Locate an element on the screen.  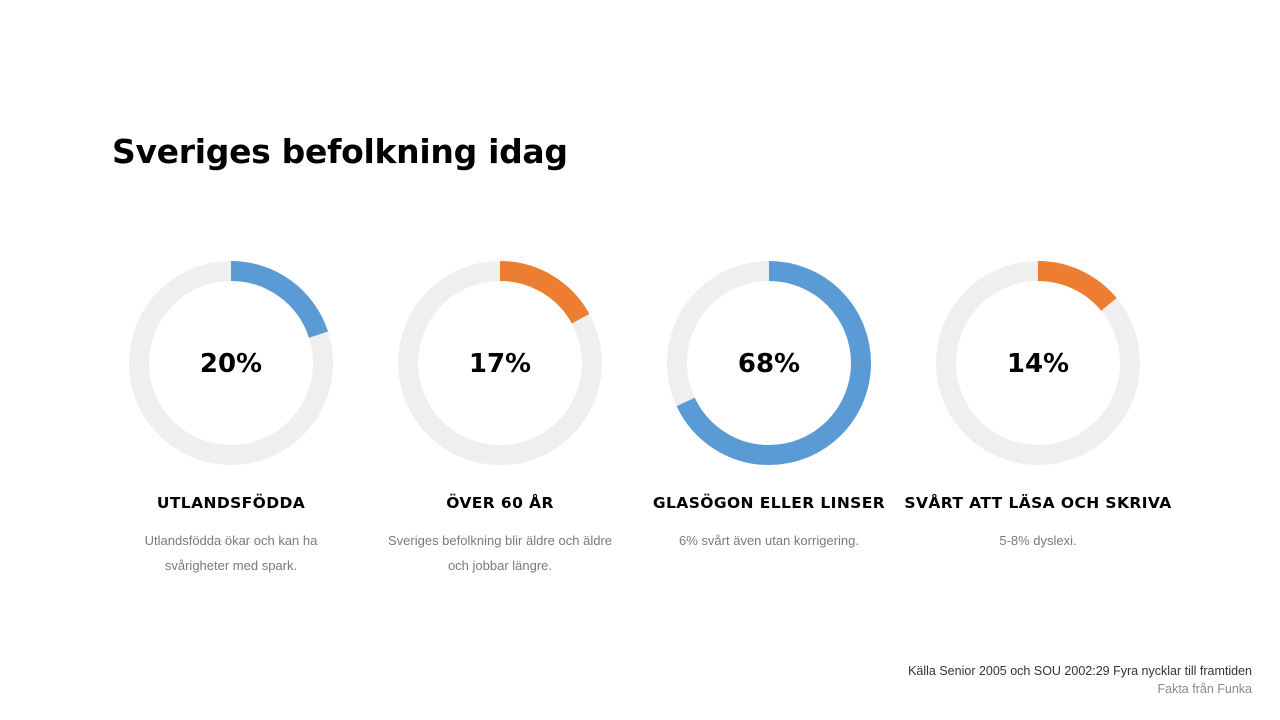
donut-chart: 17% is located at coordinates (500, 363).